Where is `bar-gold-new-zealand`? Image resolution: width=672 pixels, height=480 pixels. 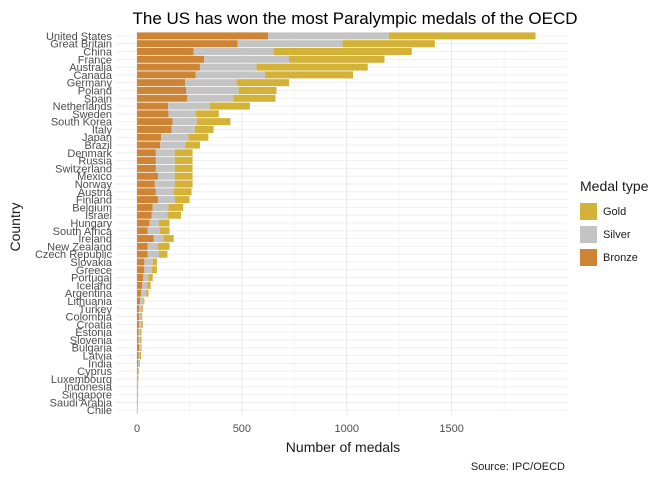
bar-gold-new-zealand is located at coordinates (163, 246).